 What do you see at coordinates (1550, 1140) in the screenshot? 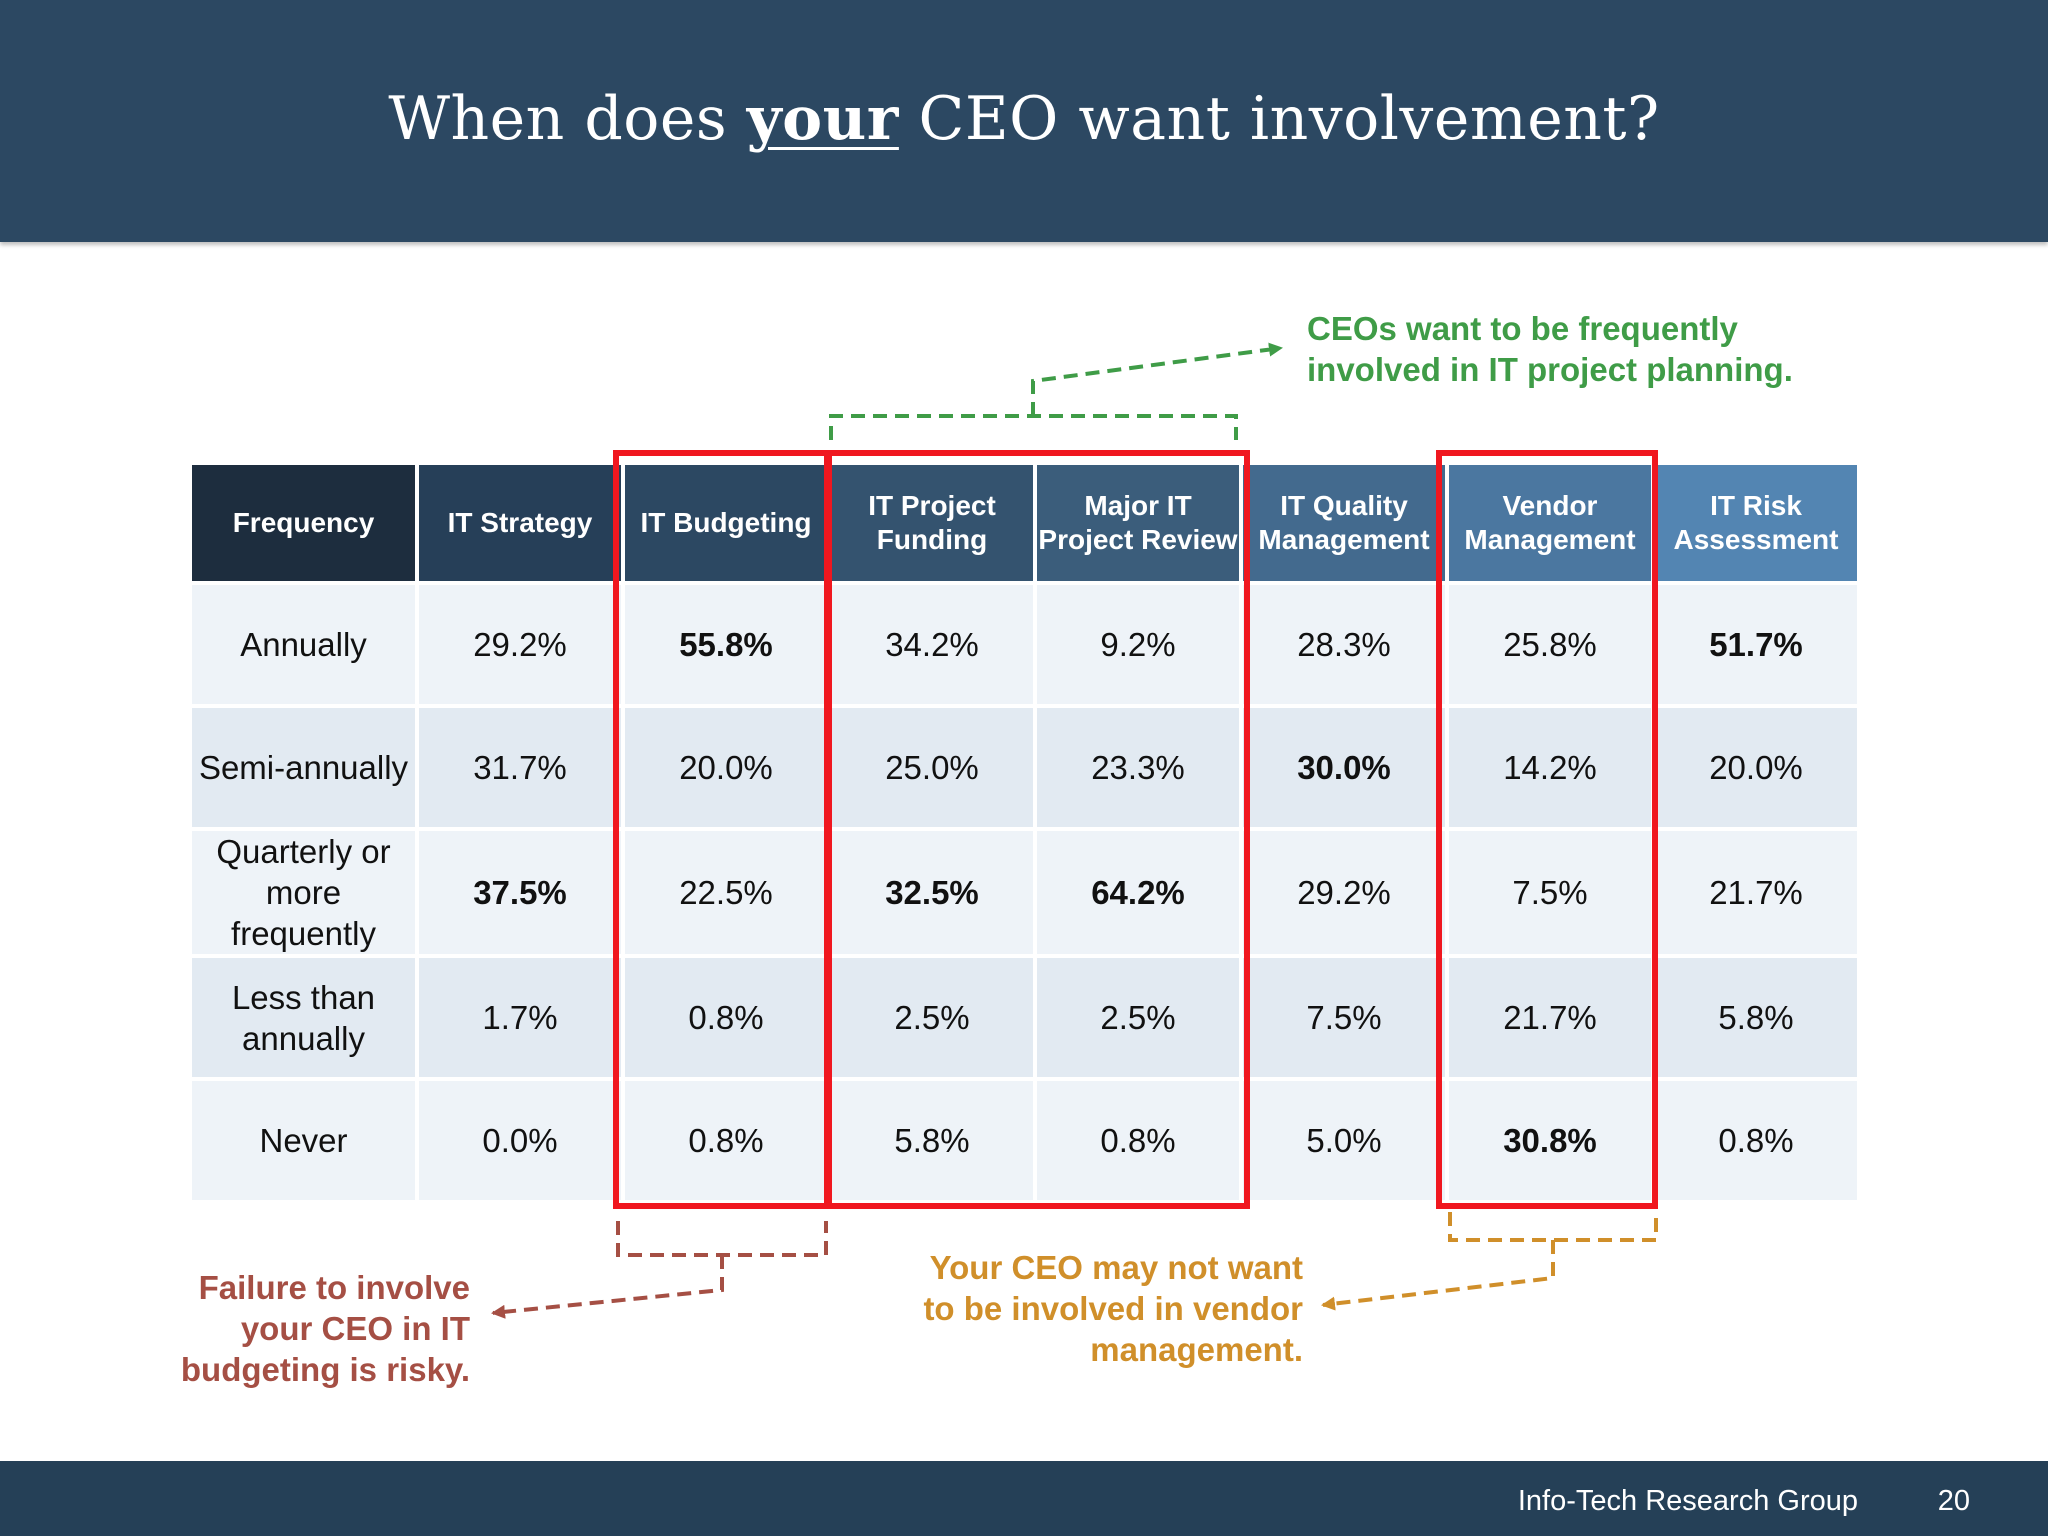
I see `table-cell: 30.8%` at bounding box center [1550, 1140].